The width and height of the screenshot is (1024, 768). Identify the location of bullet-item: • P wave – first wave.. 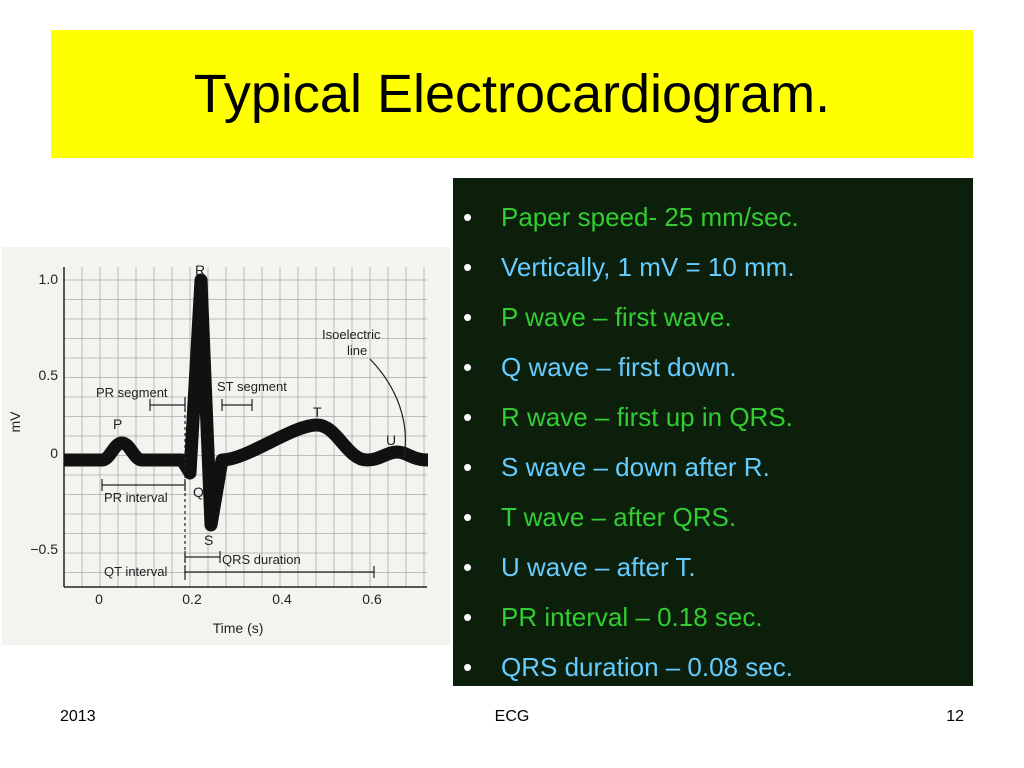
(718, 317).